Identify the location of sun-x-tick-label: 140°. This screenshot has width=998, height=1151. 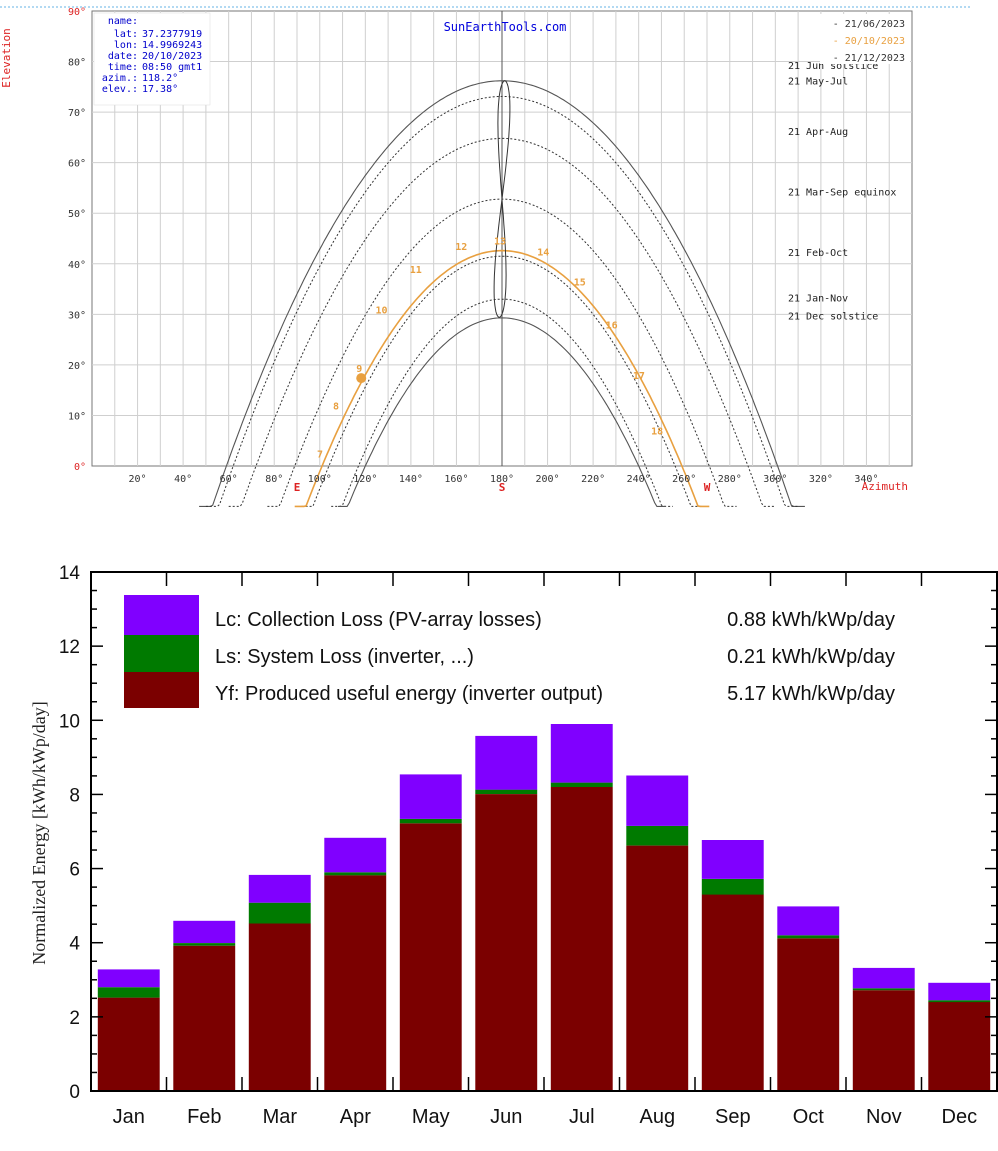
(411, 479).